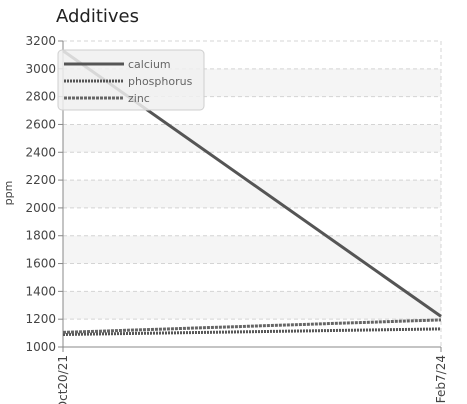 This screenshot has height=404, width=467. Describe the element at coordinates (40, 124) in the screenshot. I see `y-tick-label: 2600` at that location.